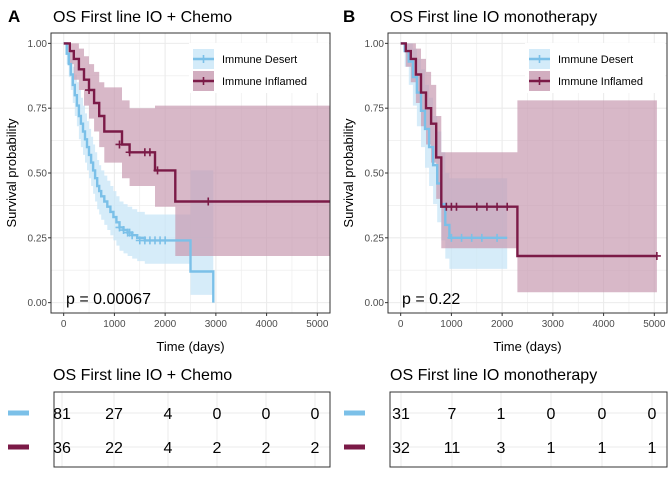 This screenshot has height=480, width=672. Describe the element at coordinates (501, 448) in the screenshot. I see `risk-table-cell: 3` at that location.